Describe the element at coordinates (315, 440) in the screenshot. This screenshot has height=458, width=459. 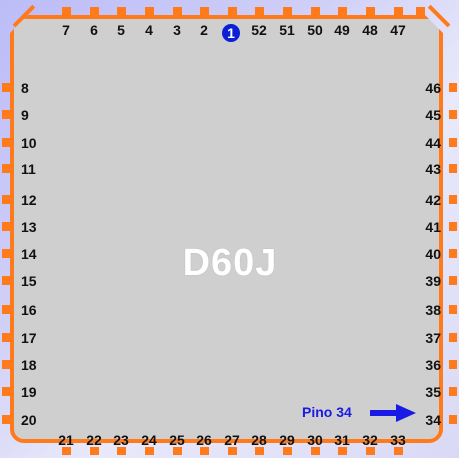
I see `pin-label-bottom: 30` at that location.